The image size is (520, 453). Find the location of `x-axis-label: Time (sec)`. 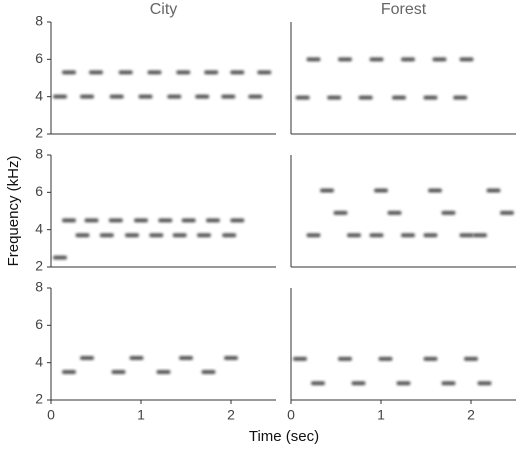

x-axis-label: Time (sec) is located at coordinates (284, 436).